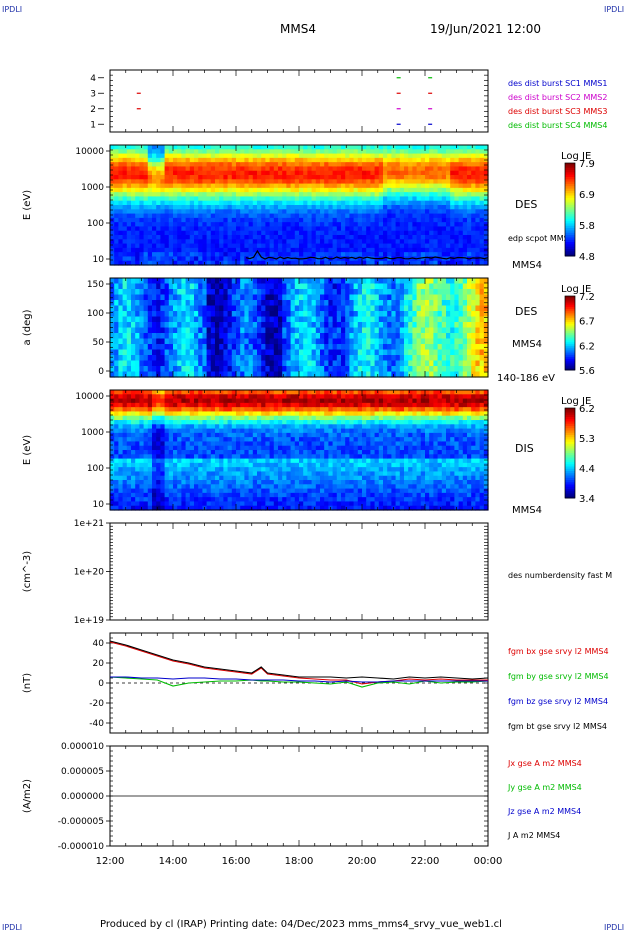 The height and width of the screenshot is (934, 630). I want to click on y-tick-label: 100, so click(95, 224).